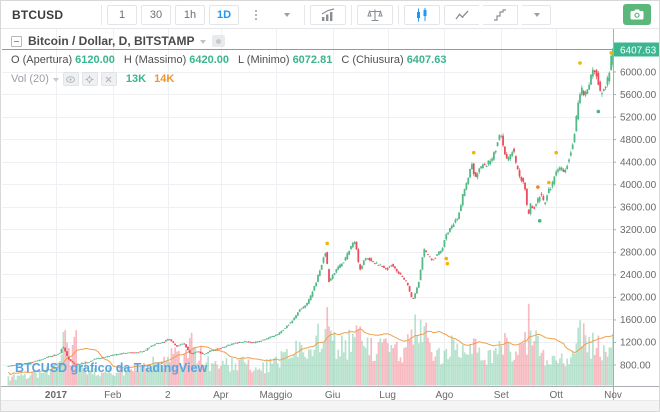  What do you see at coordinates (176, 60) in the screenshot?
I see `high-value: H (Massimo) 6420.00` at bounding box center [176, 60].